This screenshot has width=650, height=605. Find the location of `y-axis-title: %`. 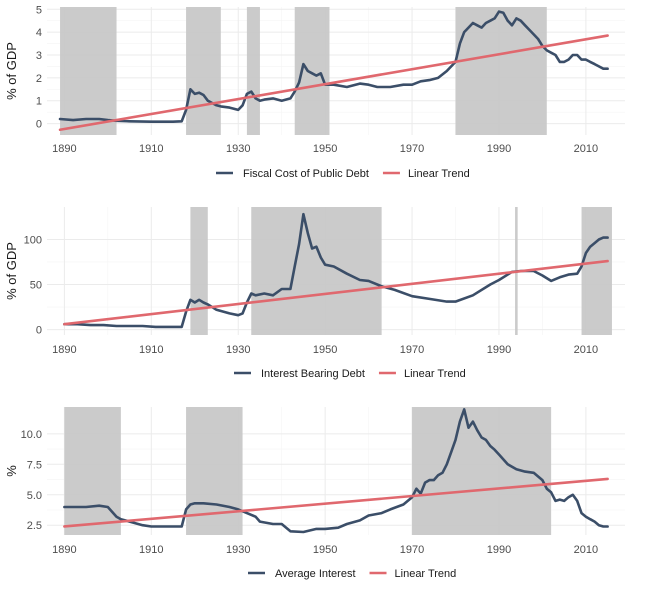

y-axis-title: % is located at coordinates (11, 471).